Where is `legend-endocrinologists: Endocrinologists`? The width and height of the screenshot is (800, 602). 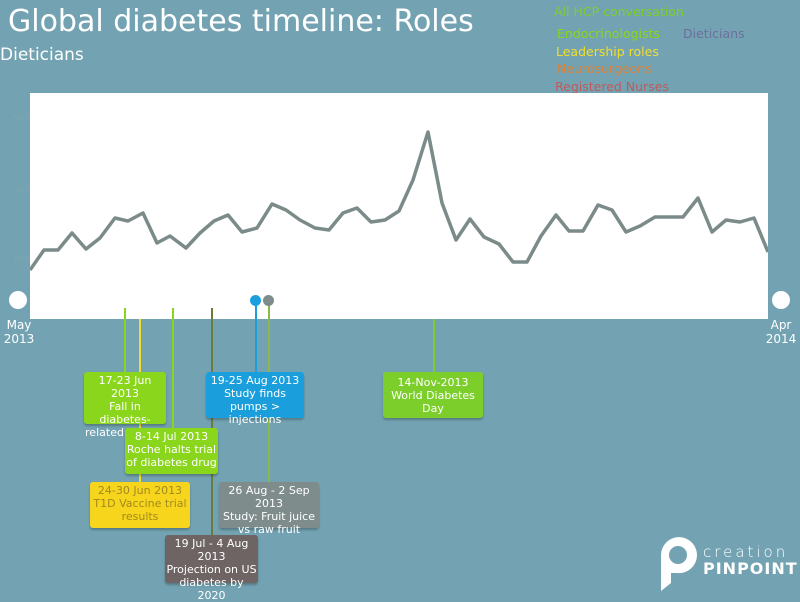
legend-endocrinologists: Endocrinologists is located at coordinates (608, 33).